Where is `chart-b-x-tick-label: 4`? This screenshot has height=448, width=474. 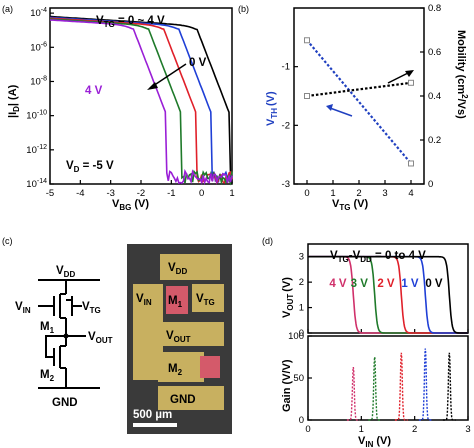
chart-b-x-tick-label: 4 is located at coordinates (410, 193).